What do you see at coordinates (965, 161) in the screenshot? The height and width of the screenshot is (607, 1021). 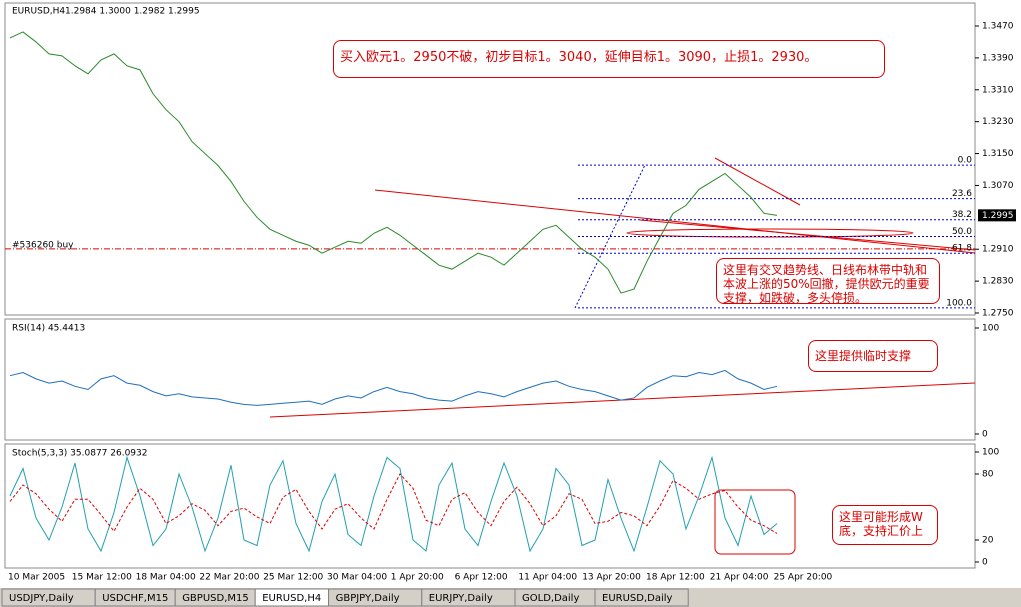 I see `fib-label: 0.0` at bounding box center [965, 161].